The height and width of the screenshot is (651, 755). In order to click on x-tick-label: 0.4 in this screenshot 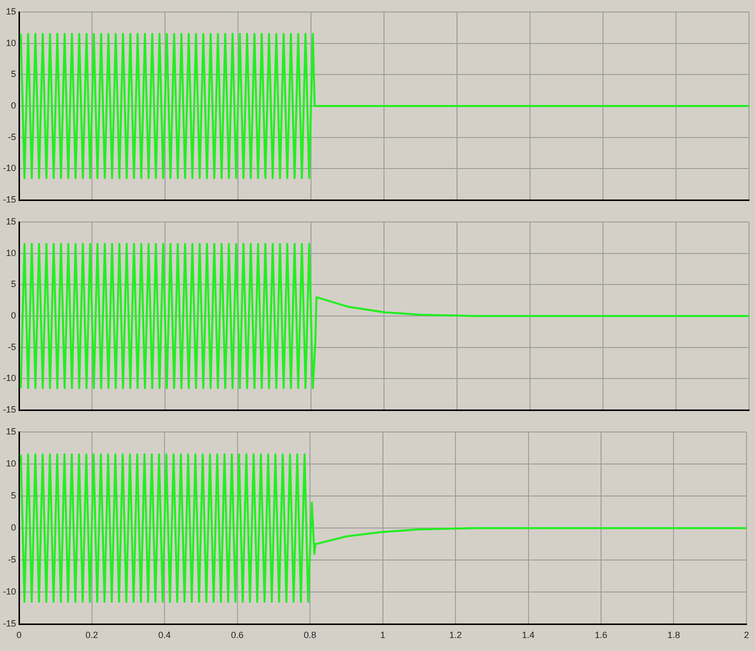, I will do `click(164, 635)`.